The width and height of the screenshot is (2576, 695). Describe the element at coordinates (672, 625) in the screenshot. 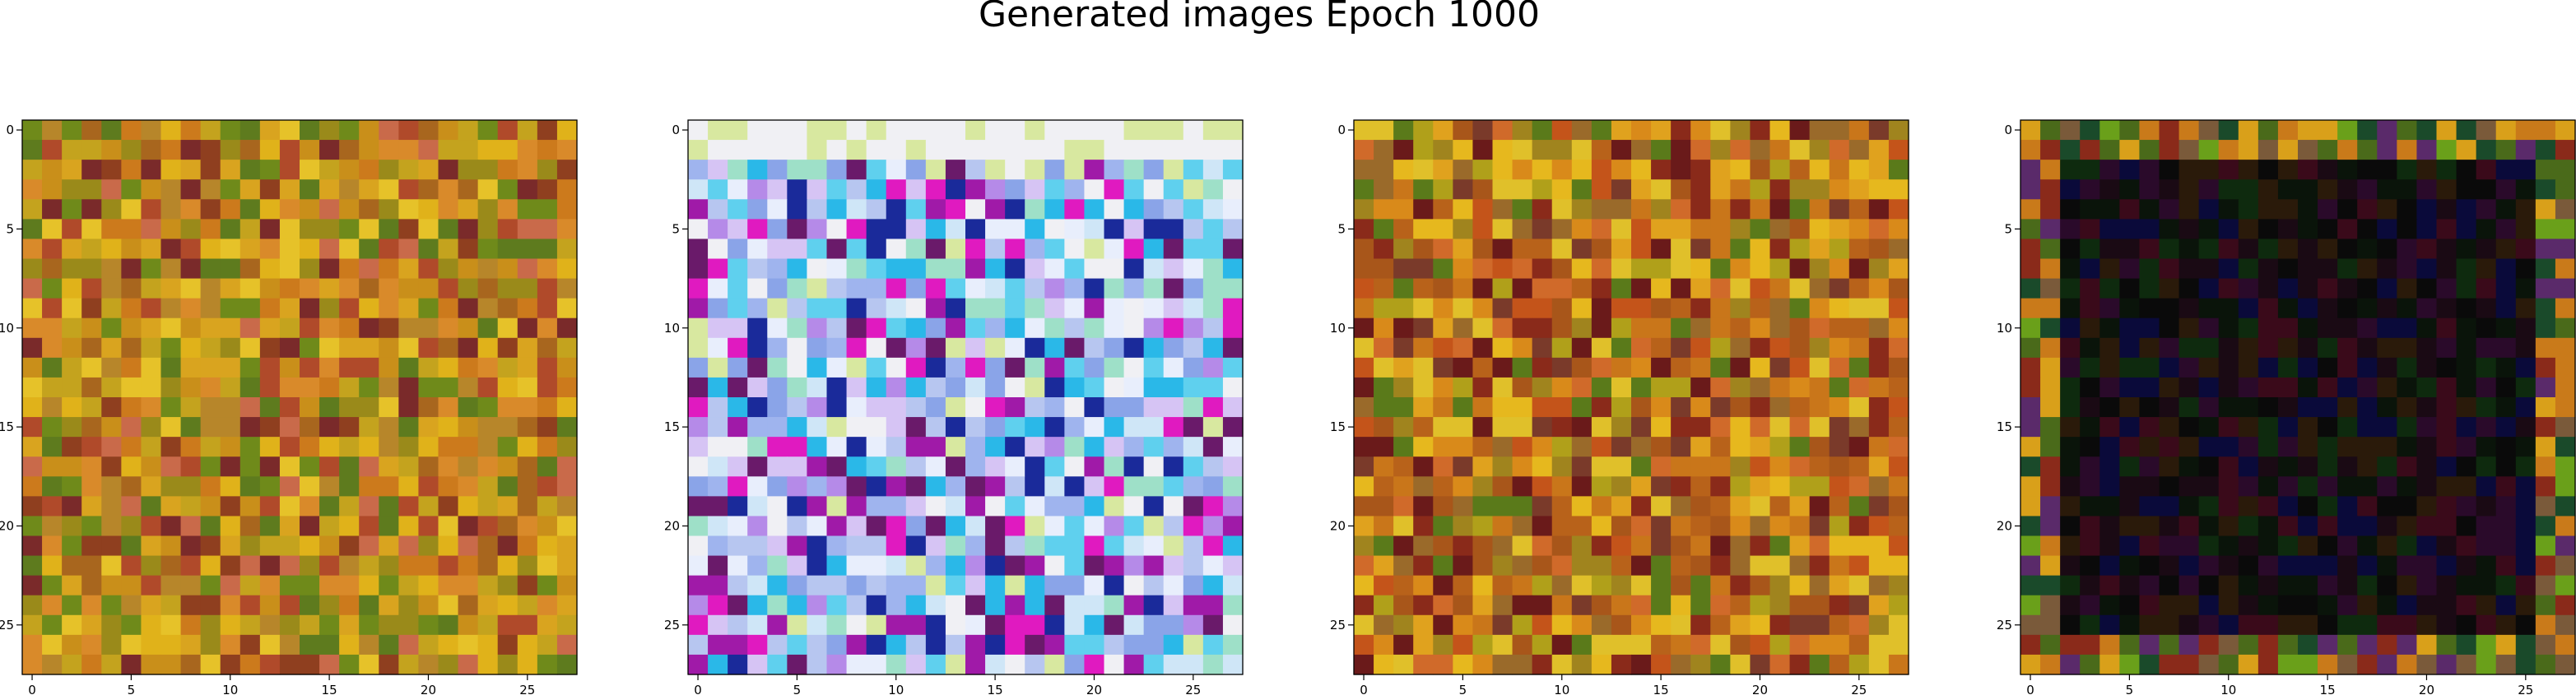

I see `y-tick-label: 25` at that location.